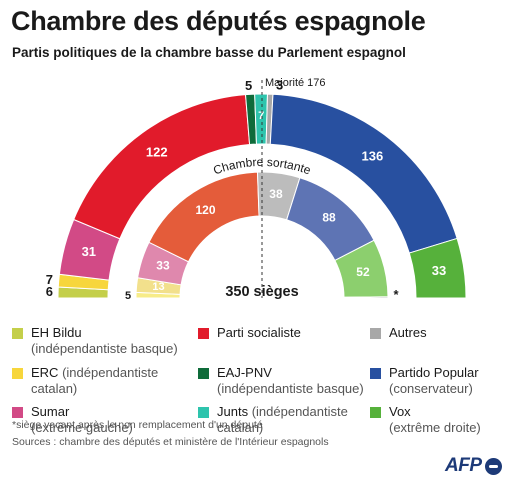 This screenshot has width=512, height=487. What do you see at coordinates (49, 279) in the screenshot?
I see `outer-label-erc: 7` at bounding box center [49, 279].